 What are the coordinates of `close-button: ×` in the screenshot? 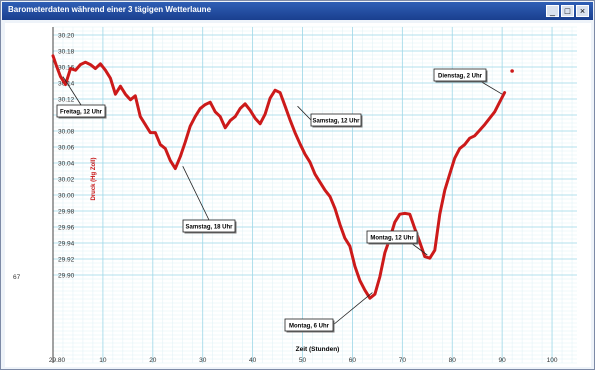 It's located at (582, 11).